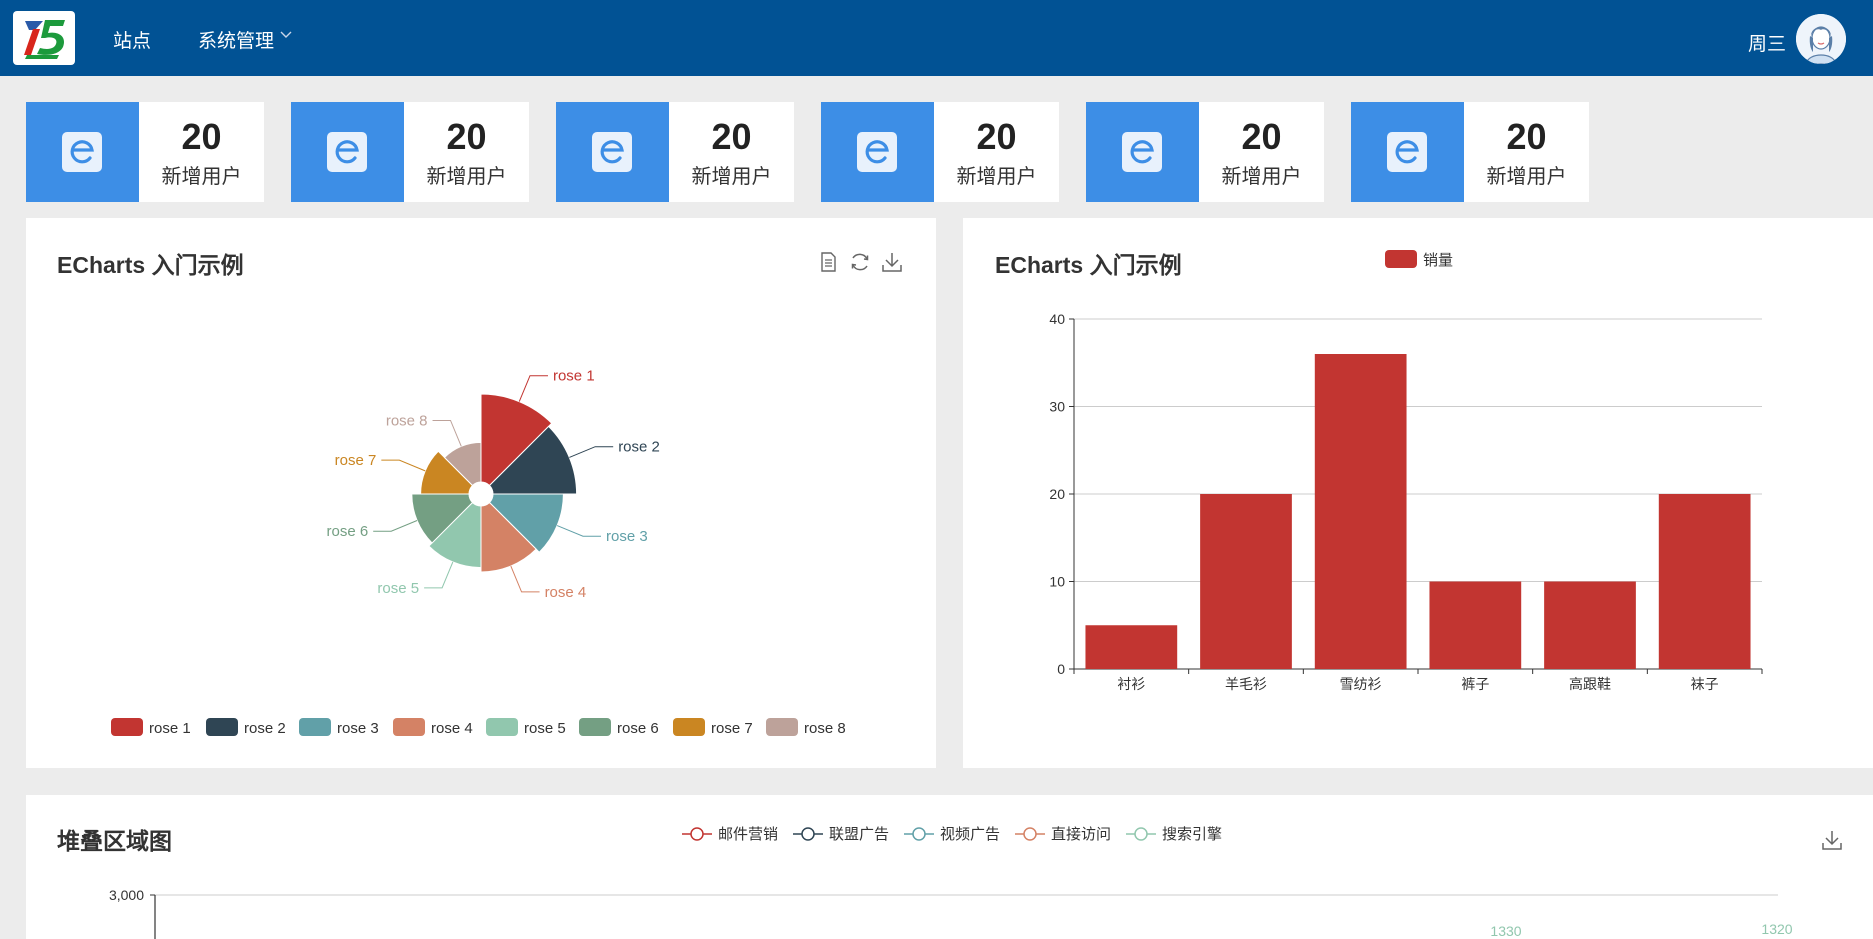  I want to click on user-avatar-icon, so click(1821, 39).